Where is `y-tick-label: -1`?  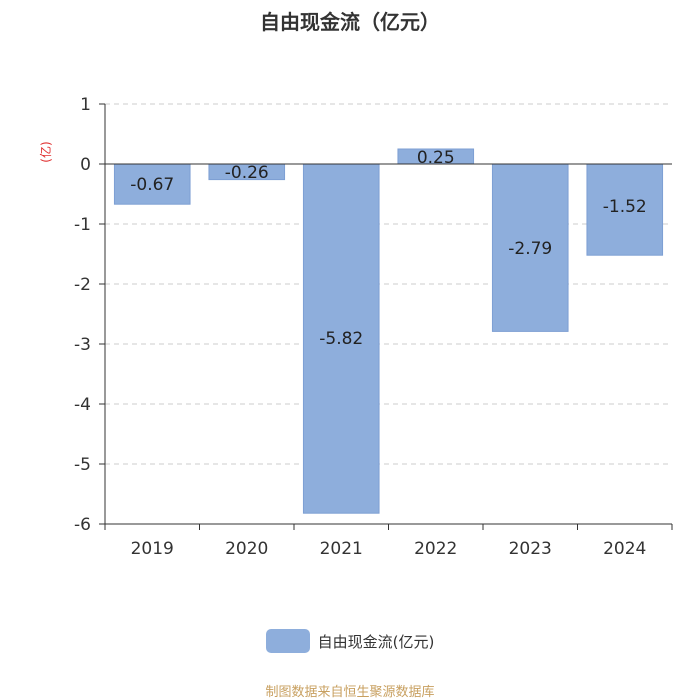
y-tick-label: -1 is located at coordinates (82, 225).